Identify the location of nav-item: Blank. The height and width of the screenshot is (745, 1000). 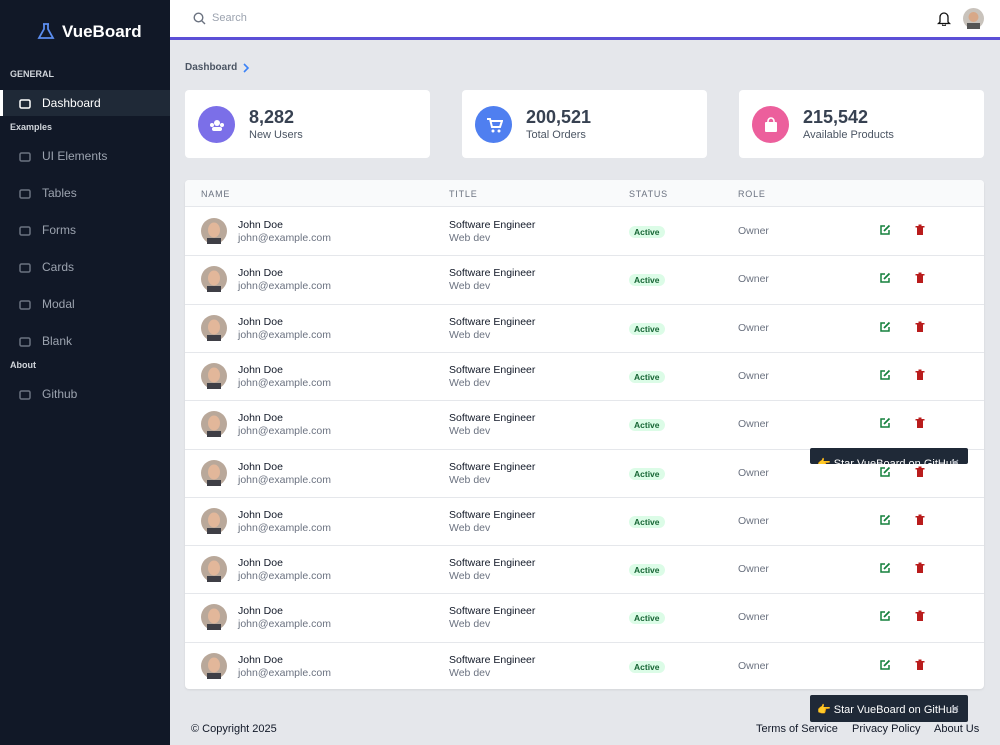
(57, 341).